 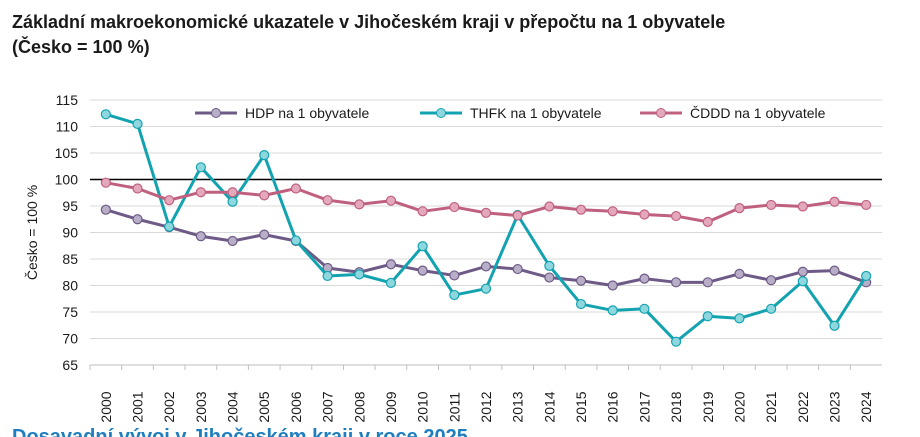 What do you see at coordinates (264, 406) in the screenshot?
I see `x-tick-label: 2005` at bounding box center [264, 406].